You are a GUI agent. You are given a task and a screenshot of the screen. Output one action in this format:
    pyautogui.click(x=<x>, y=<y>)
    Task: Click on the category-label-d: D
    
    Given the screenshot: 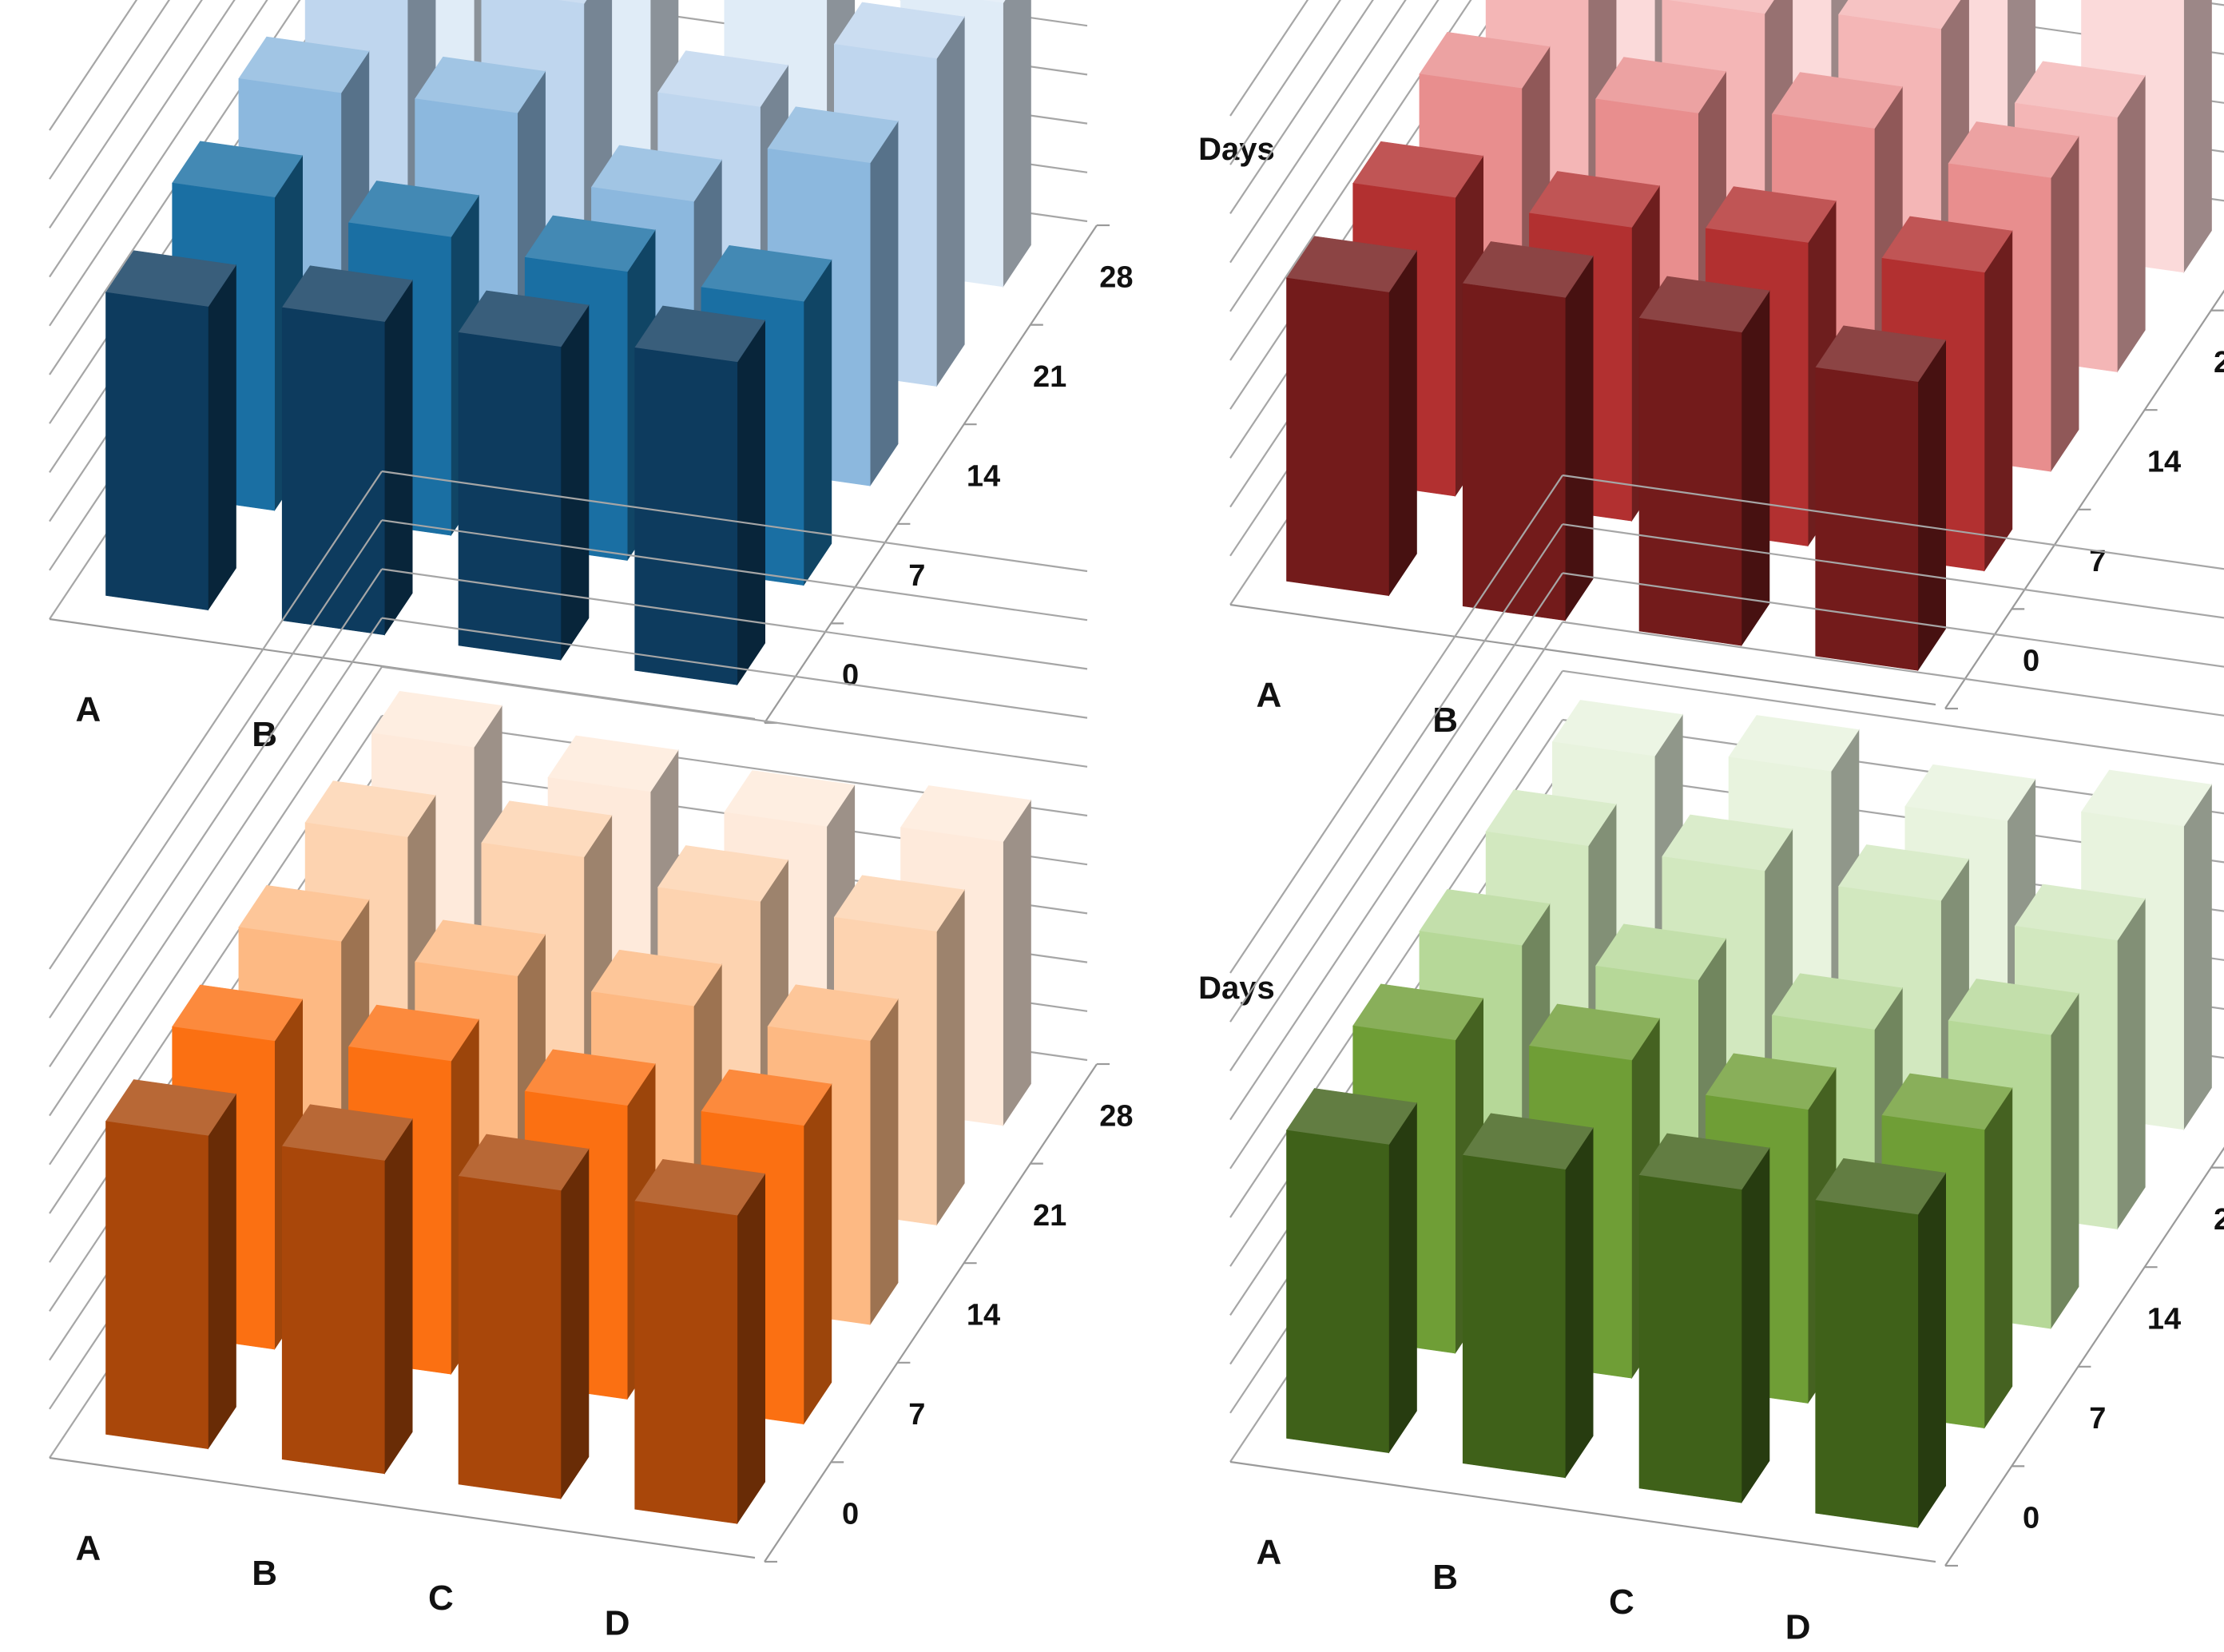 What is the action you would take?
    pyautogui.click(x=617, y=1622)
    